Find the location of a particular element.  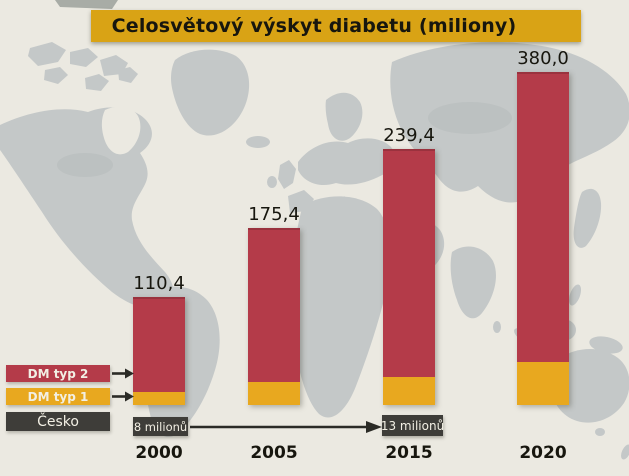

dm-typ-2-segment-2000 is located at coordinates (159, 344).